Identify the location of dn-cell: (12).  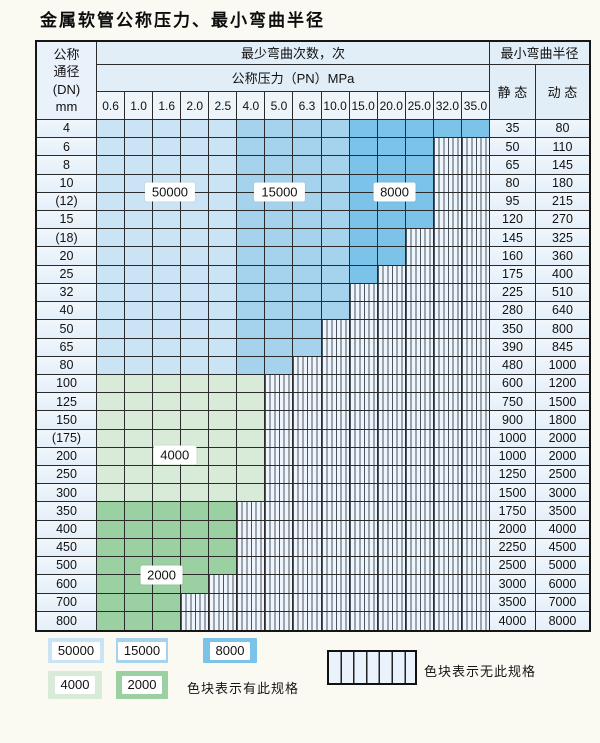
(67, 202).